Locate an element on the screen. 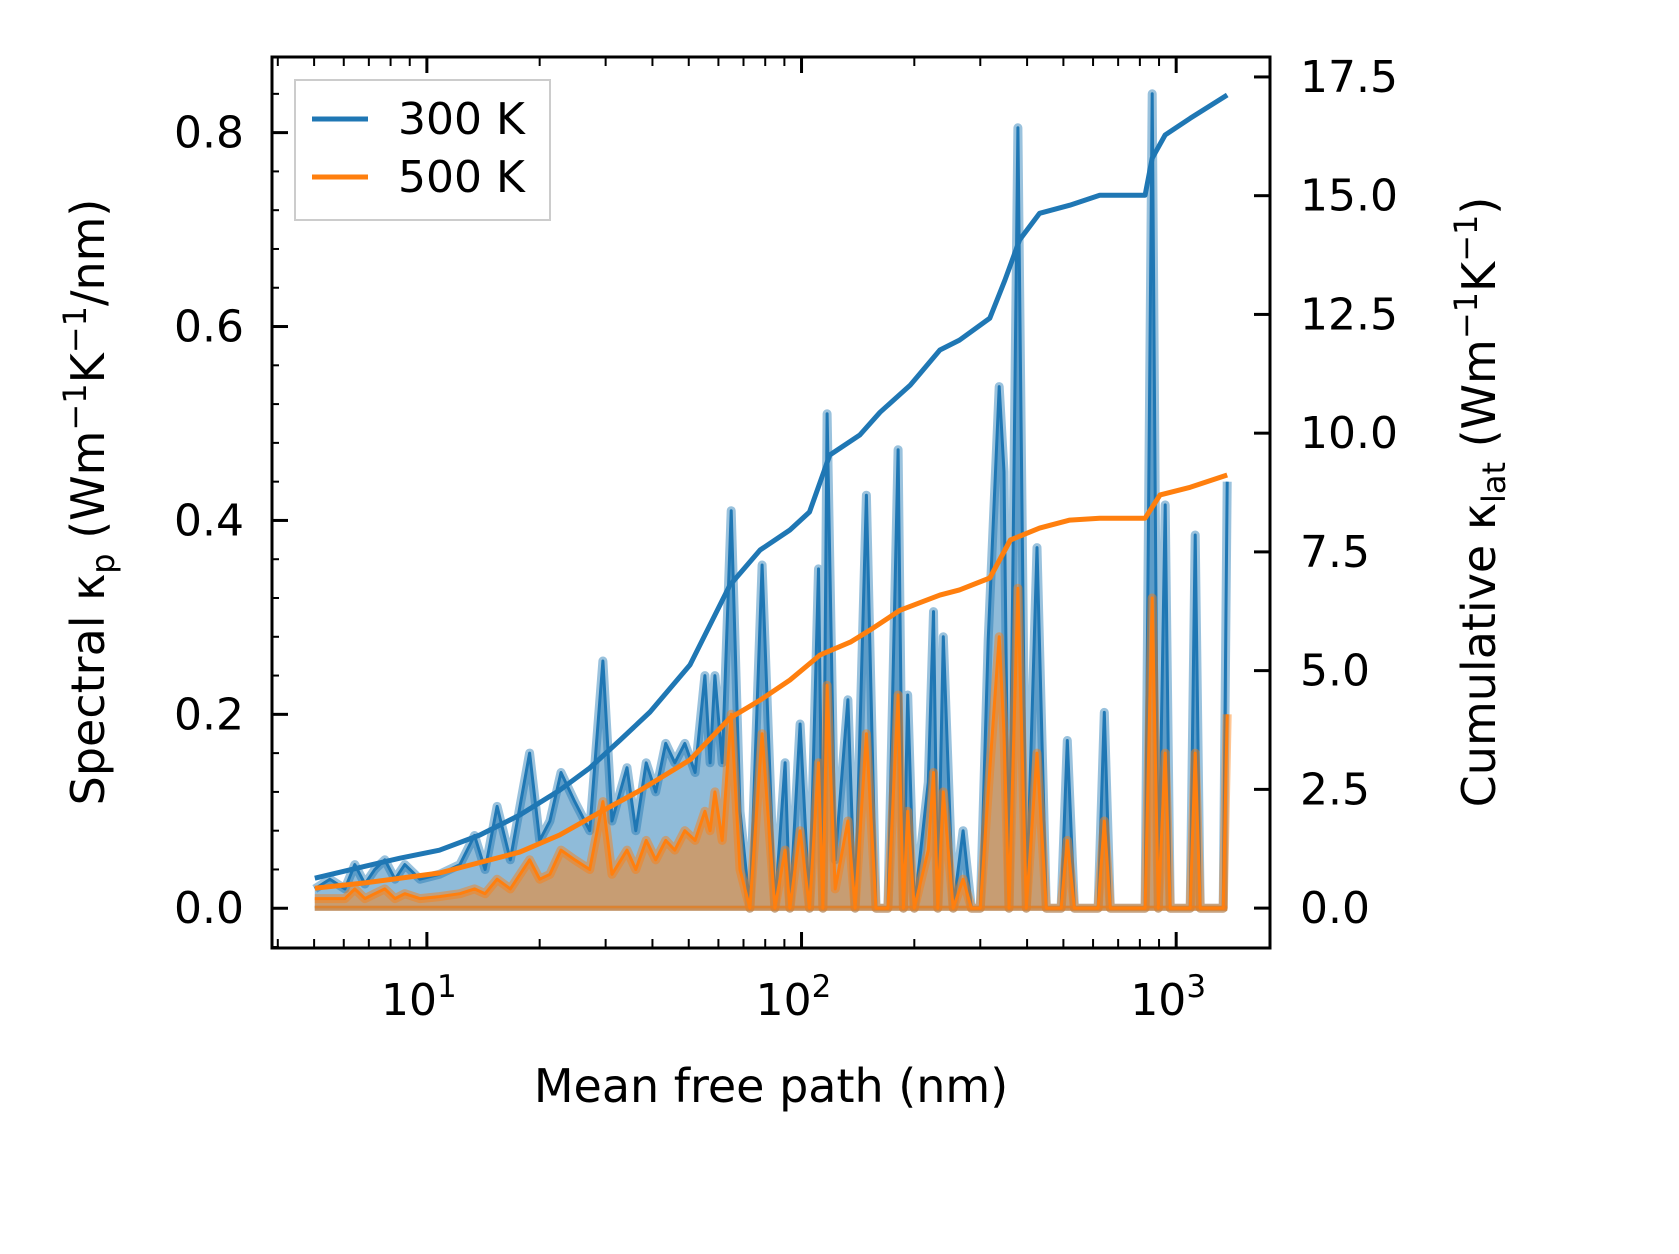 This screenshot has width=1679, height=1254. y-left-tick-label: 0.2 is located at coordinates (209, 714).